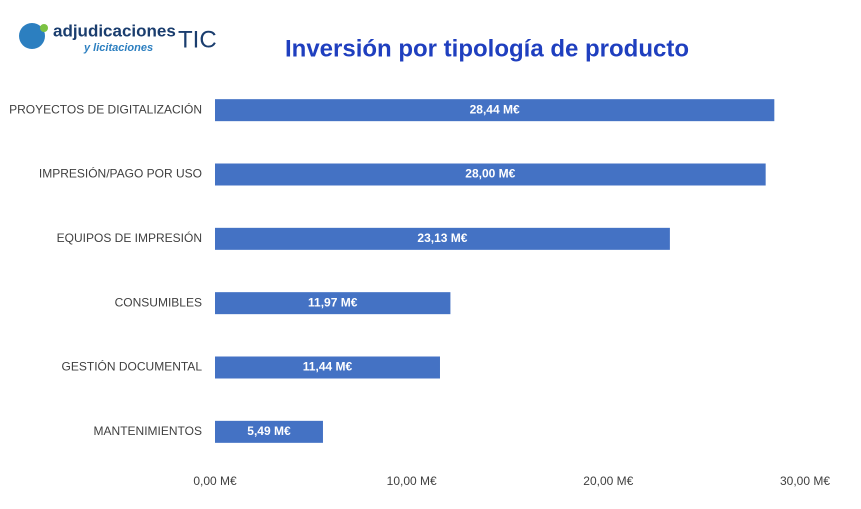 This screenshot has width=861, height=509. I want to click on value-label: 5,49 M€, so click(269, 431).